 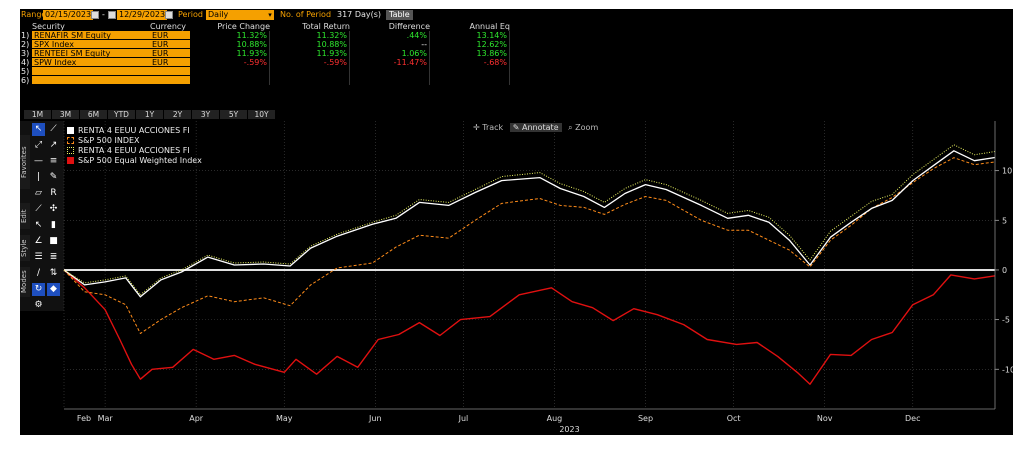 What do you see at coordinates (121, 114) in the screenshot?
I see `period-button-ytd: YTD` at bounding box center [121, 114].